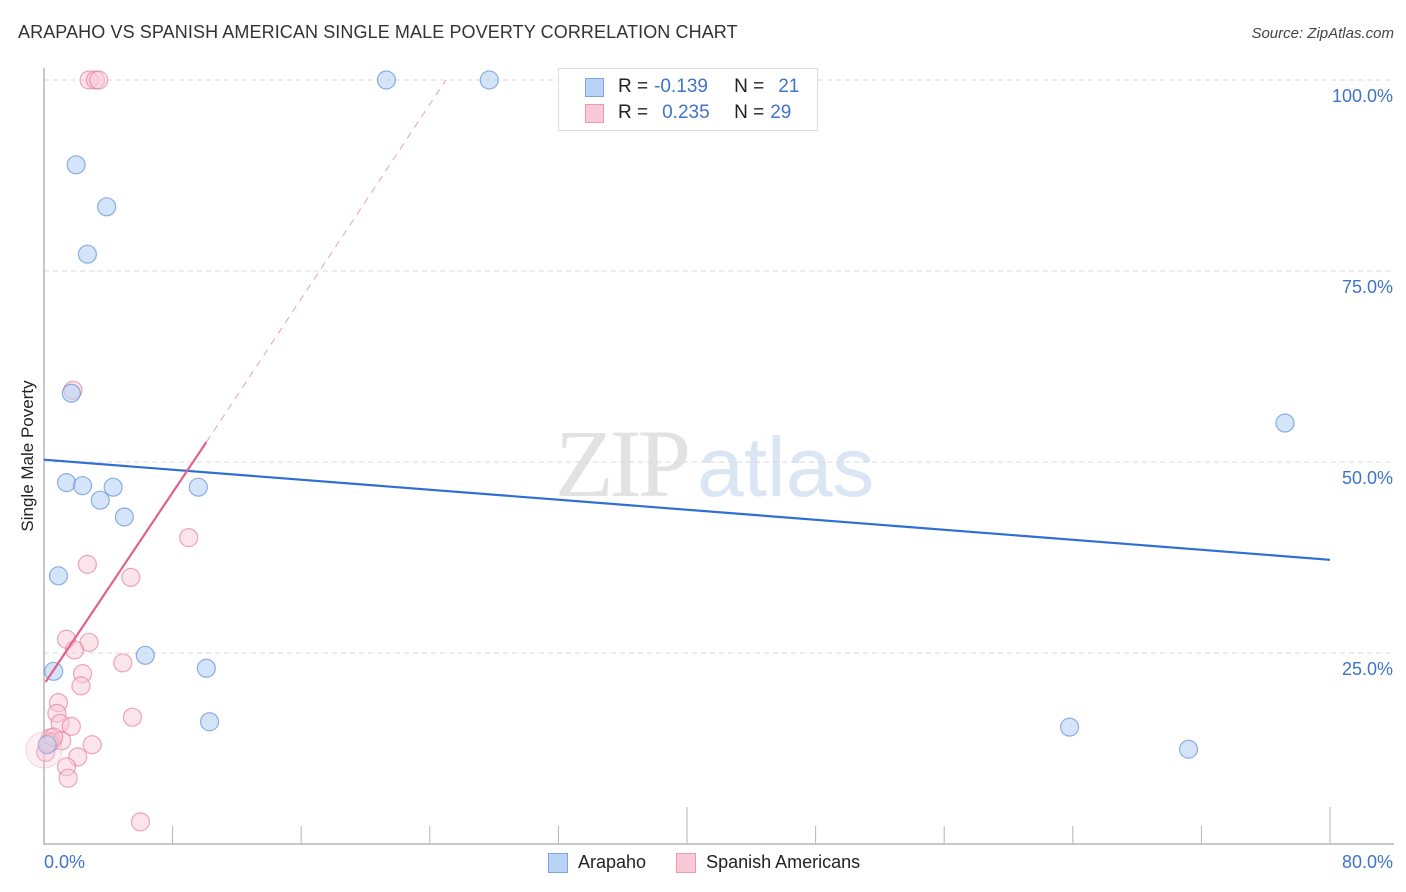 The width and height of the screenshot is (1406, 892). I want to click on spanish-american-trend-extension, so click(326, 261).